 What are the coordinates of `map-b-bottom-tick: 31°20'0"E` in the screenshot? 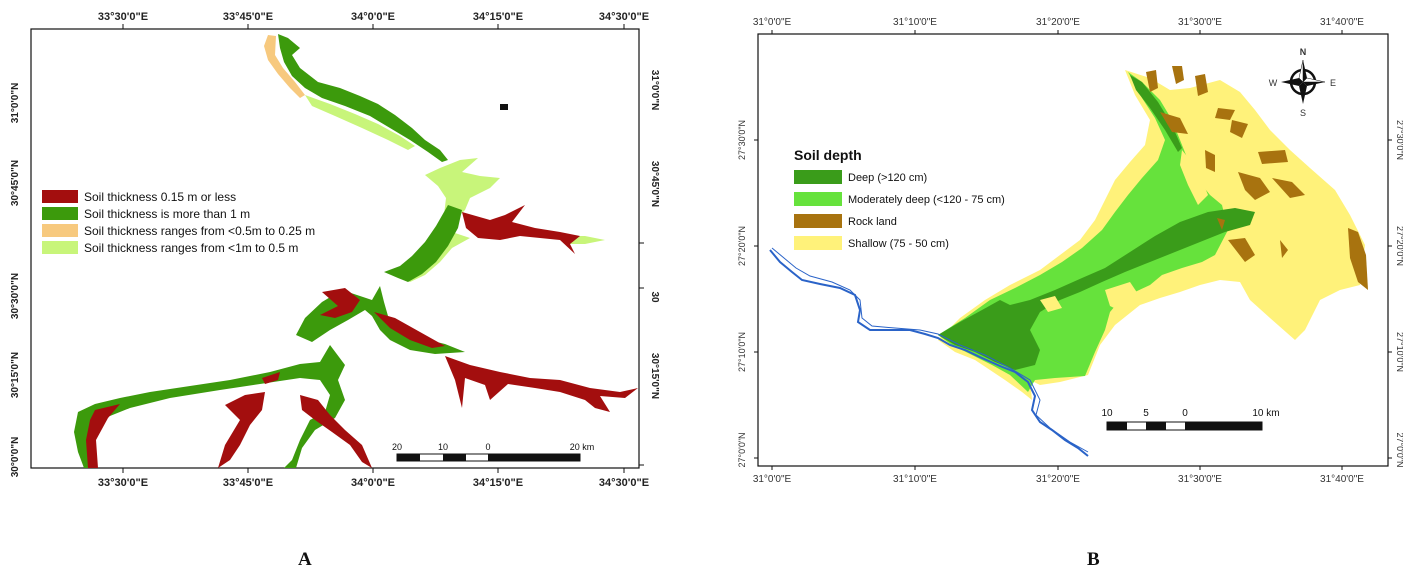 It's located at (1058, 479).